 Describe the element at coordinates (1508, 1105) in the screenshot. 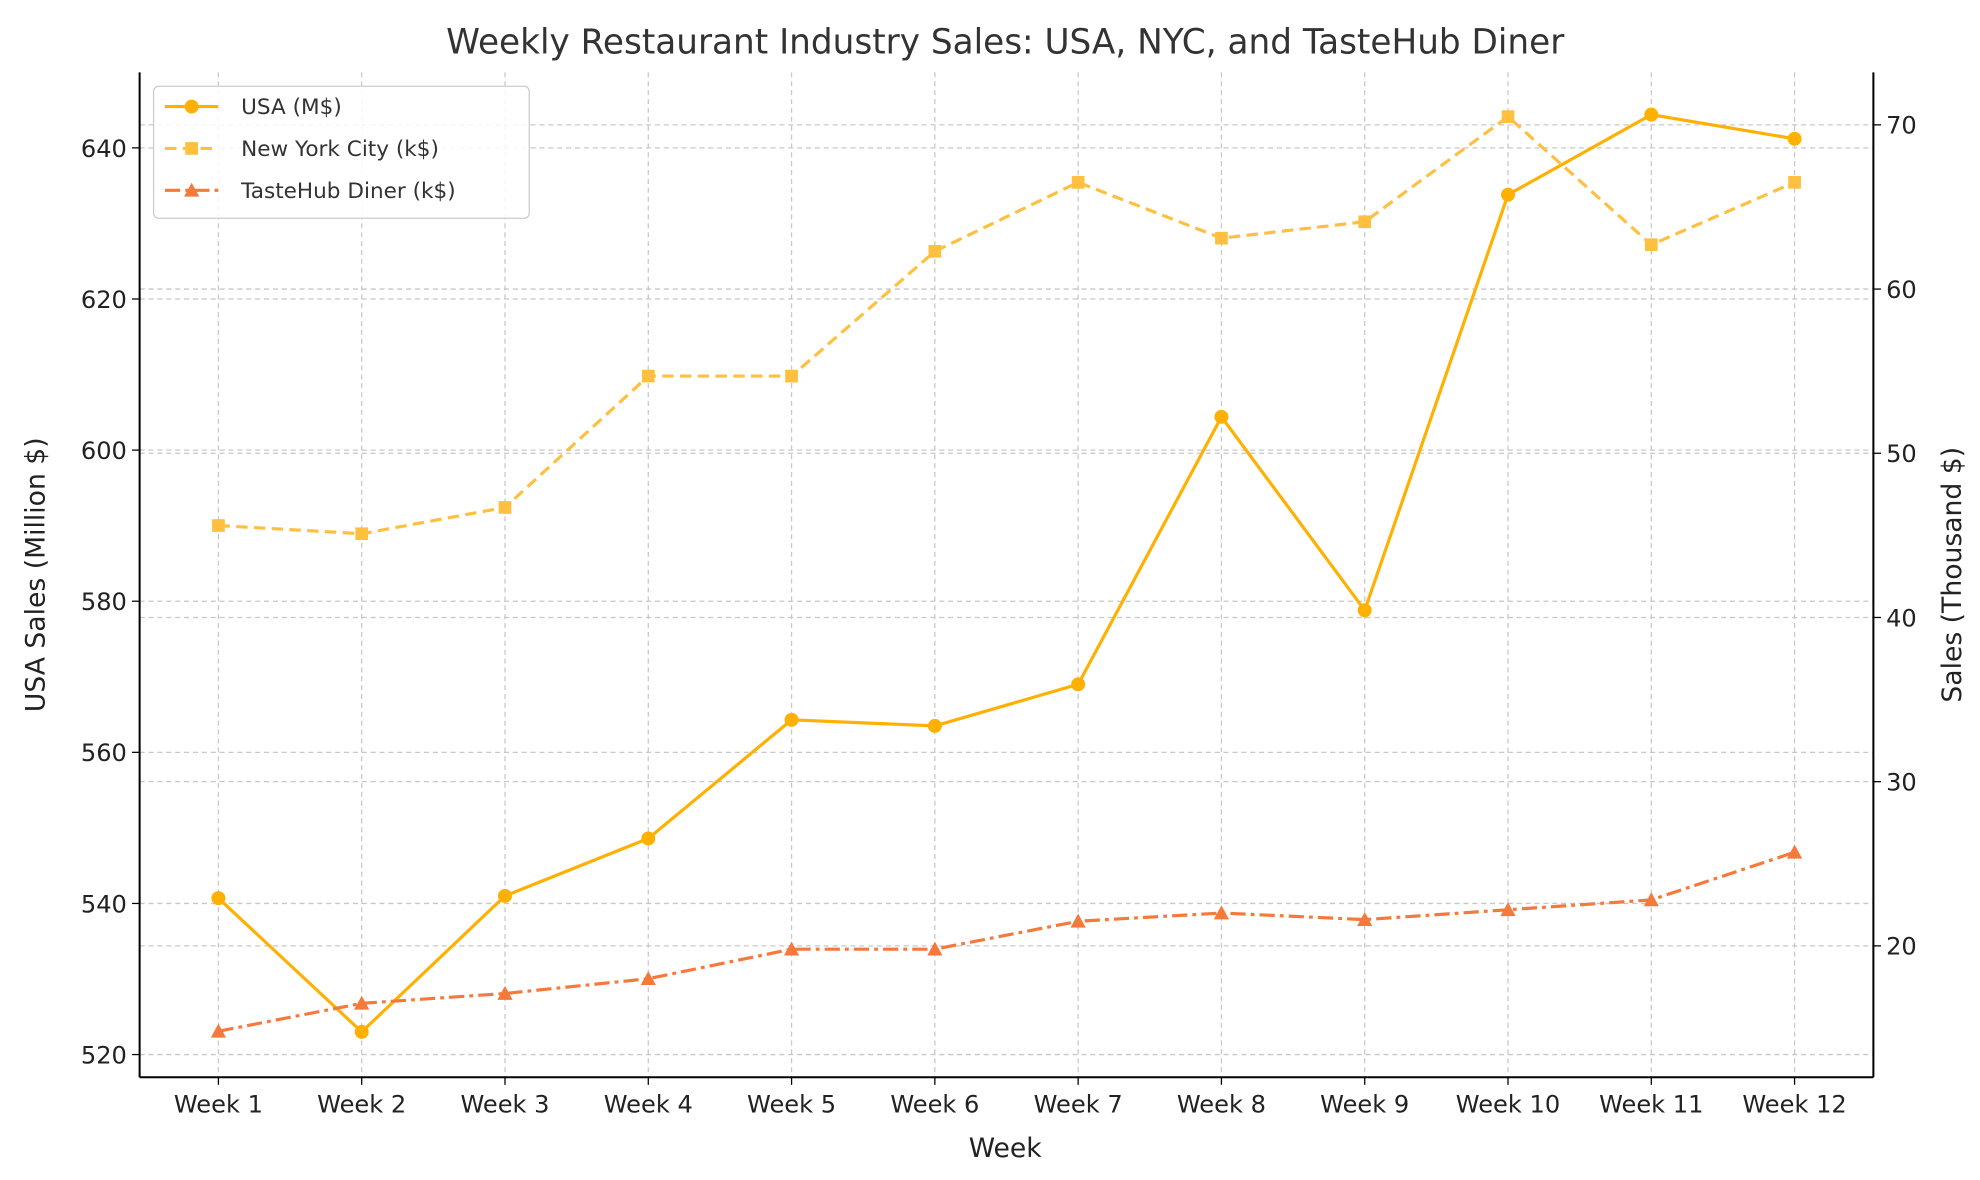

I see `x-tick-label: Week 10` at that location.